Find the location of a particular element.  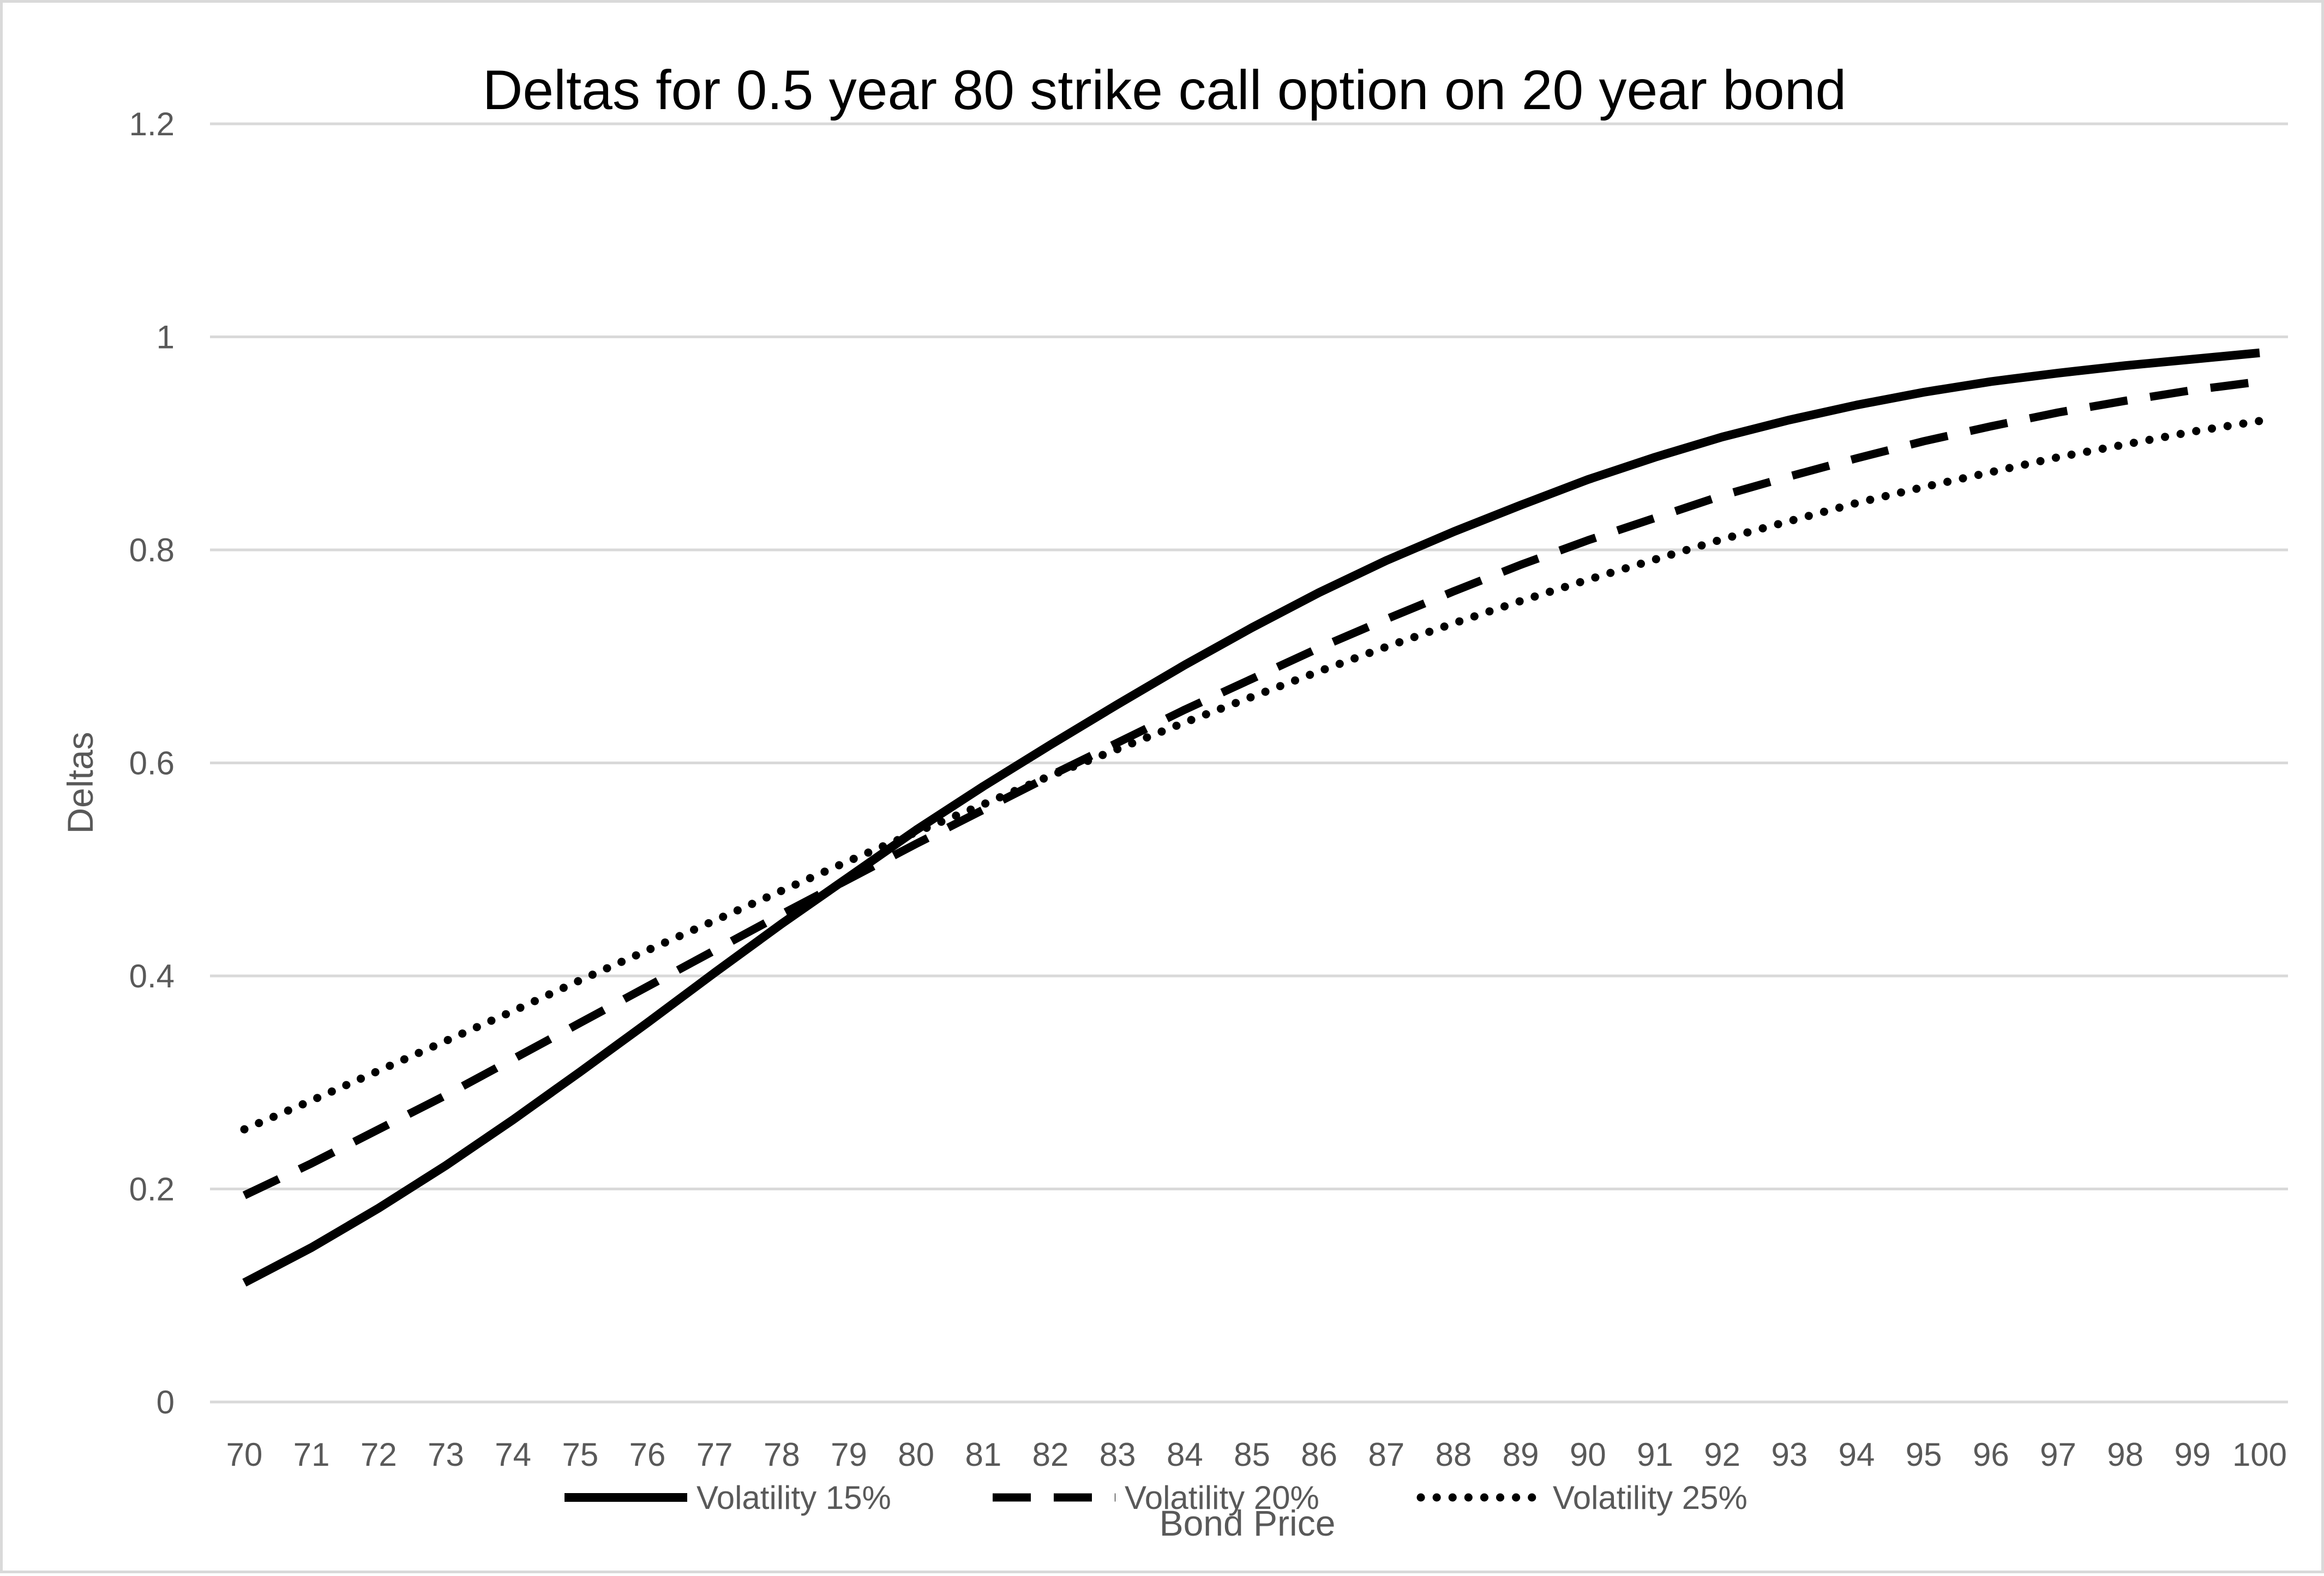

x-tick-label: 71 is located at coordinates (311, 1454).